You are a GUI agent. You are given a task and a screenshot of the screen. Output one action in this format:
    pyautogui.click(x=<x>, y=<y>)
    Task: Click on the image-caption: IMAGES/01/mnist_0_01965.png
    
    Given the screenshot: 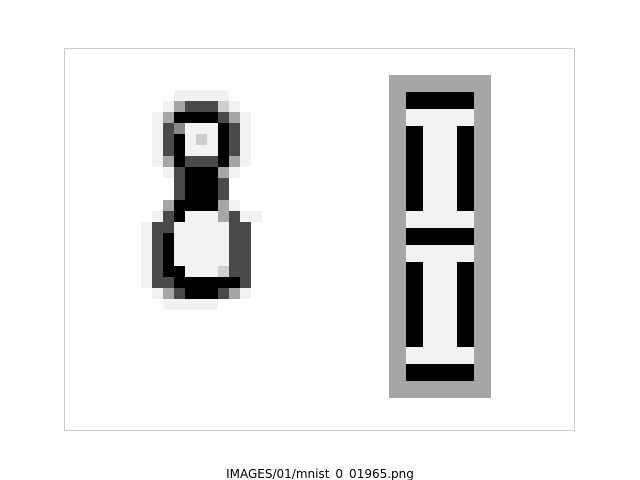 What is the action you would take?
    pyautogui.click(x=320, y=473)
    